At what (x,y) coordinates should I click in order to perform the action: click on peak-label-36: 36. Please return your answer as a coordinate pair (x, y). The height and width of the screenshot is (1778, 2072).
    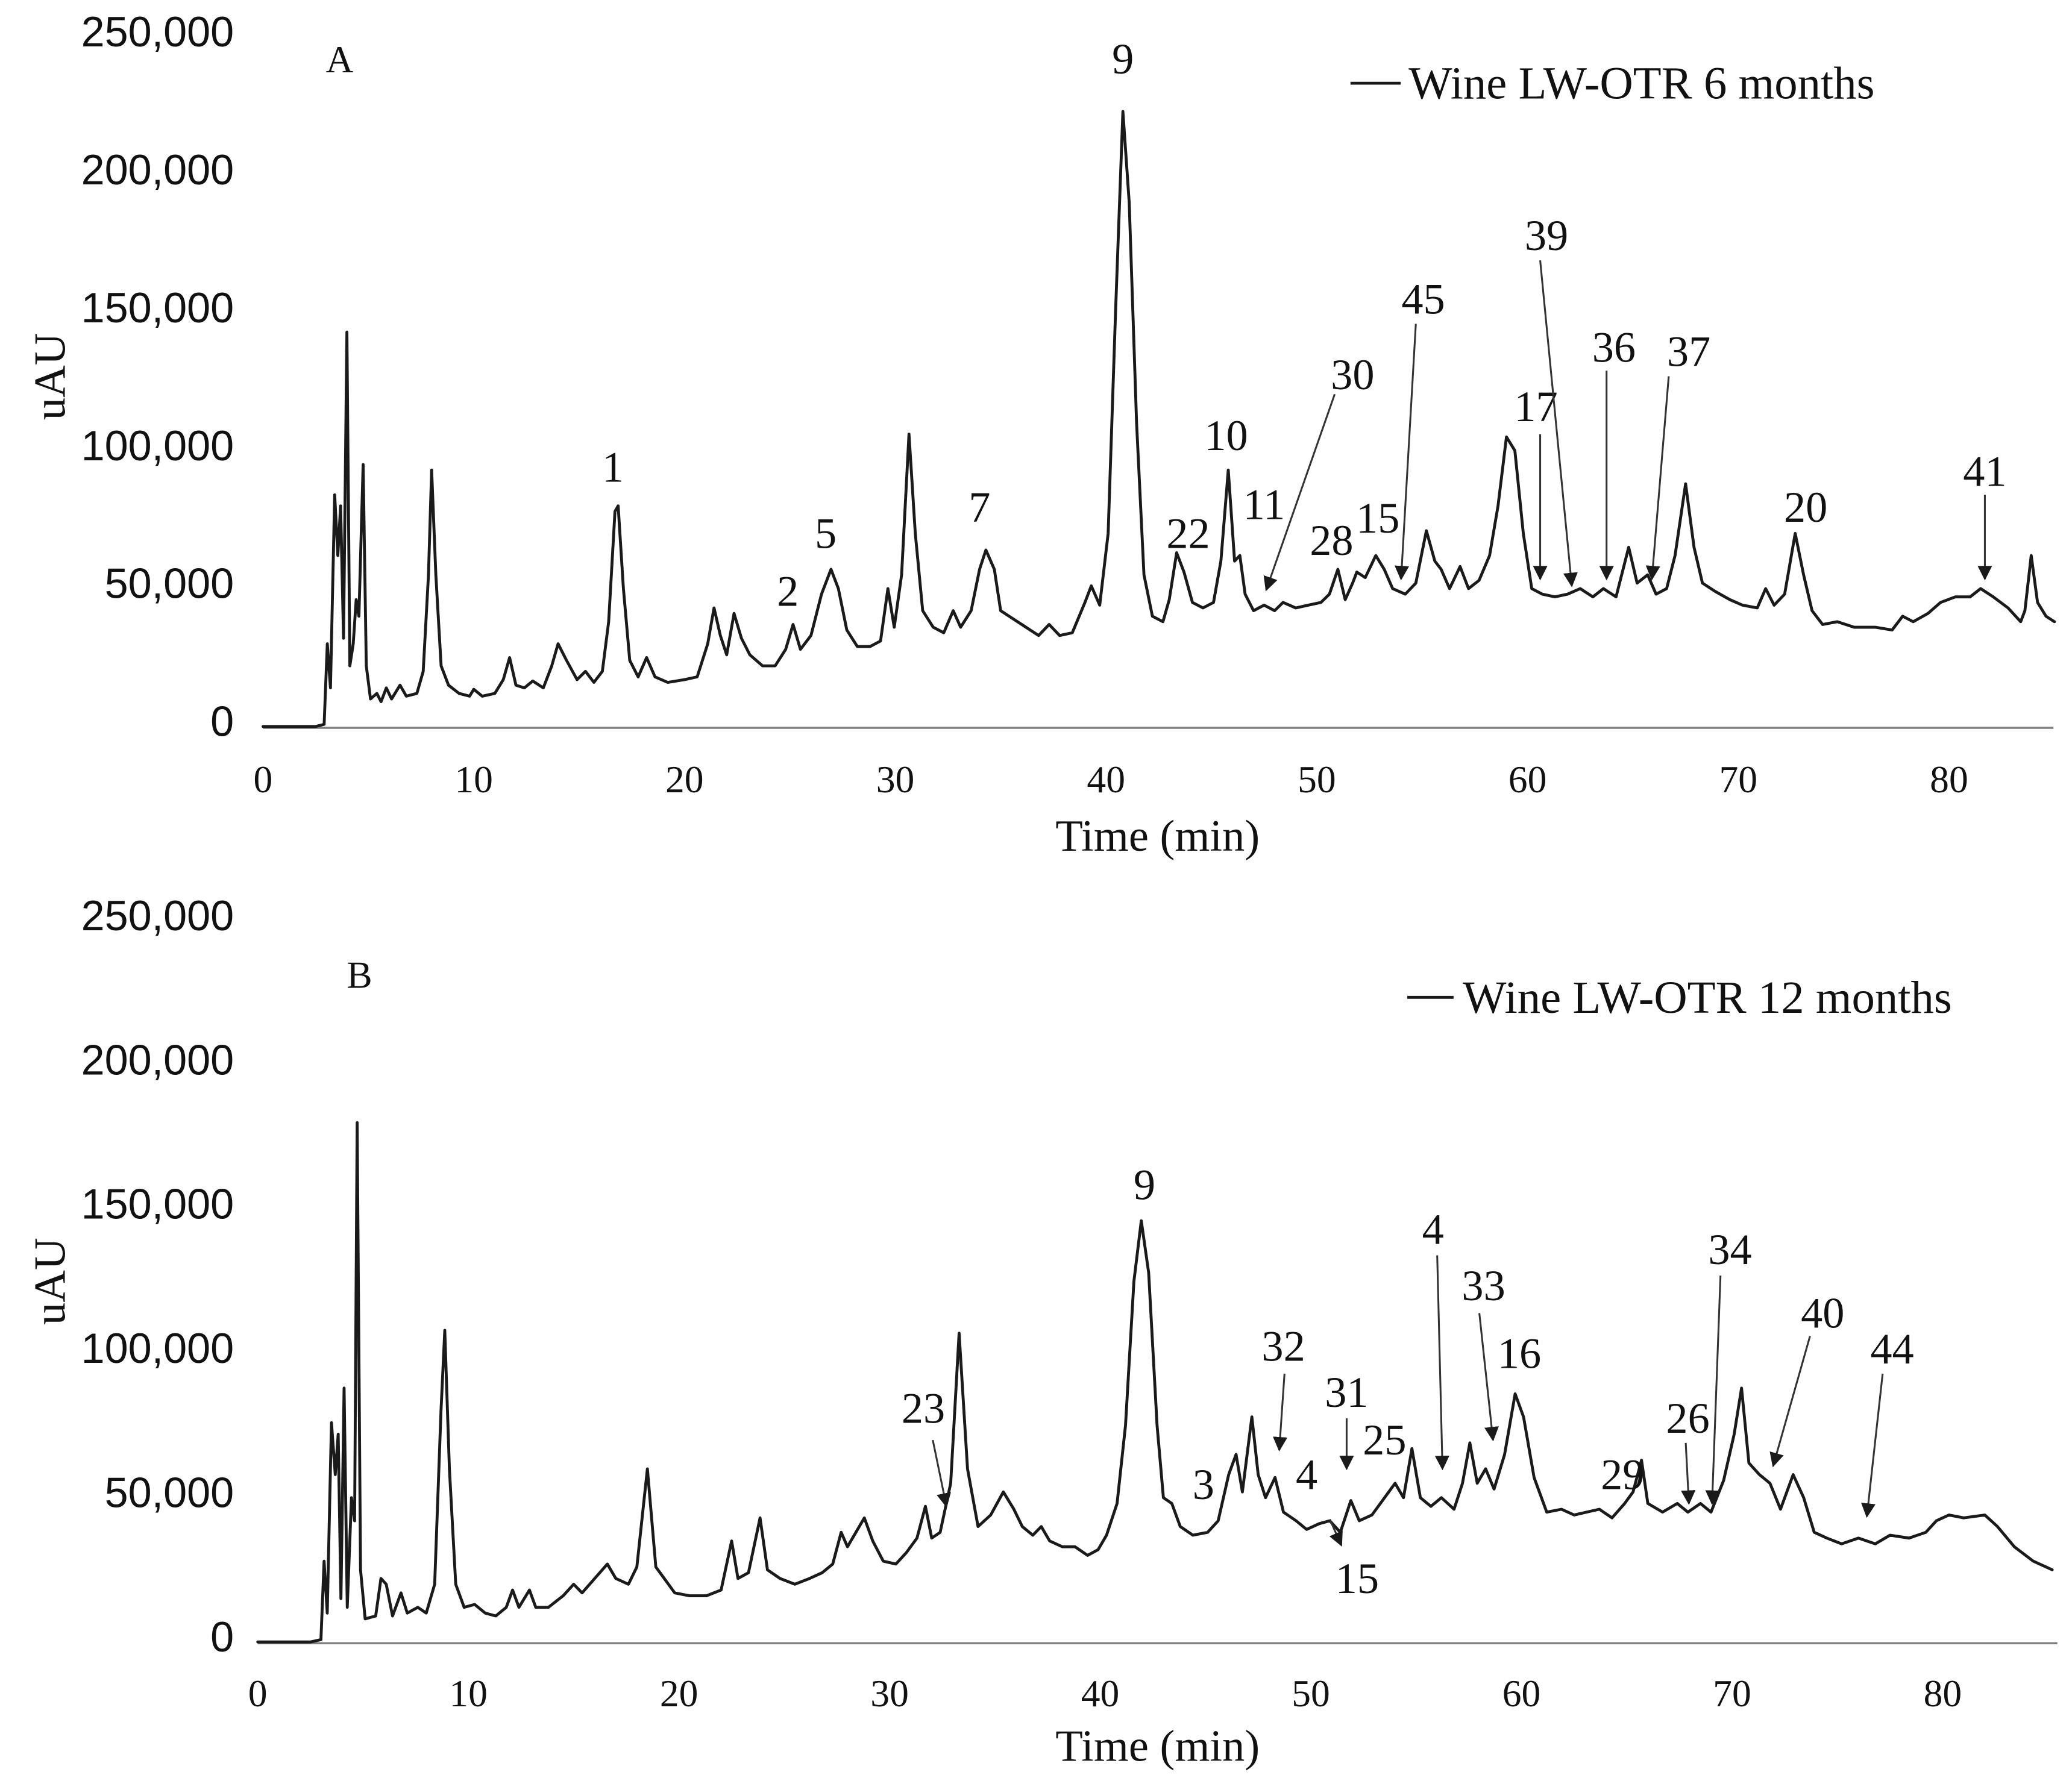
    Looking at the image, I should click on (1614, 347).